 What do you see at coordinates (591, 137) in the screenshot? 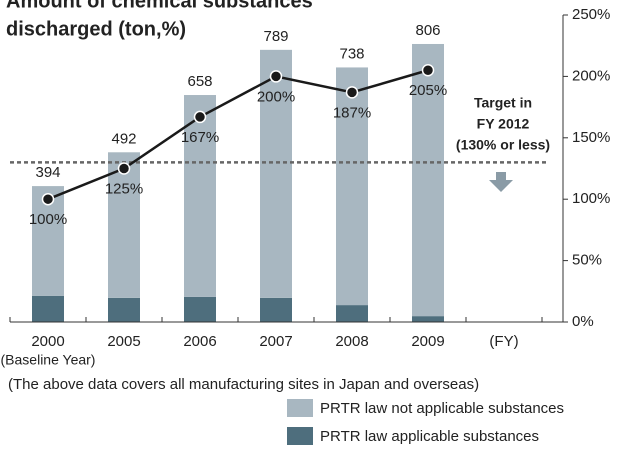
I see `y2-tick-label: 150%` at bounding box center [591, 137].